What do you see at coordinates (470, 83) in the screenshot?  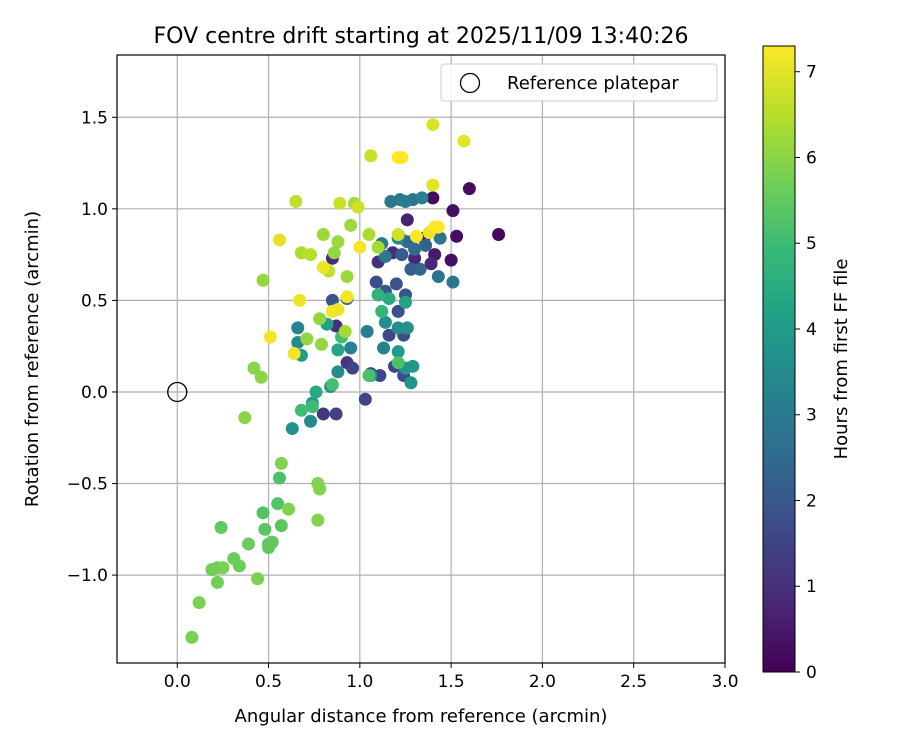 I see `legend-marker-reference` at bounding box center [470, 83].